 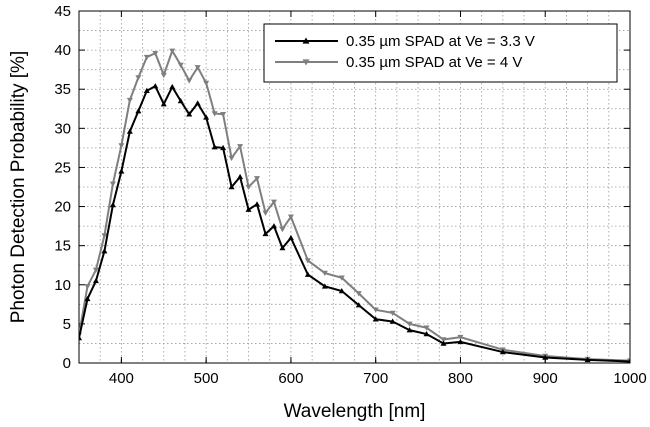 I want to click on y-tick-label: 5, so click(x=67, y=324).